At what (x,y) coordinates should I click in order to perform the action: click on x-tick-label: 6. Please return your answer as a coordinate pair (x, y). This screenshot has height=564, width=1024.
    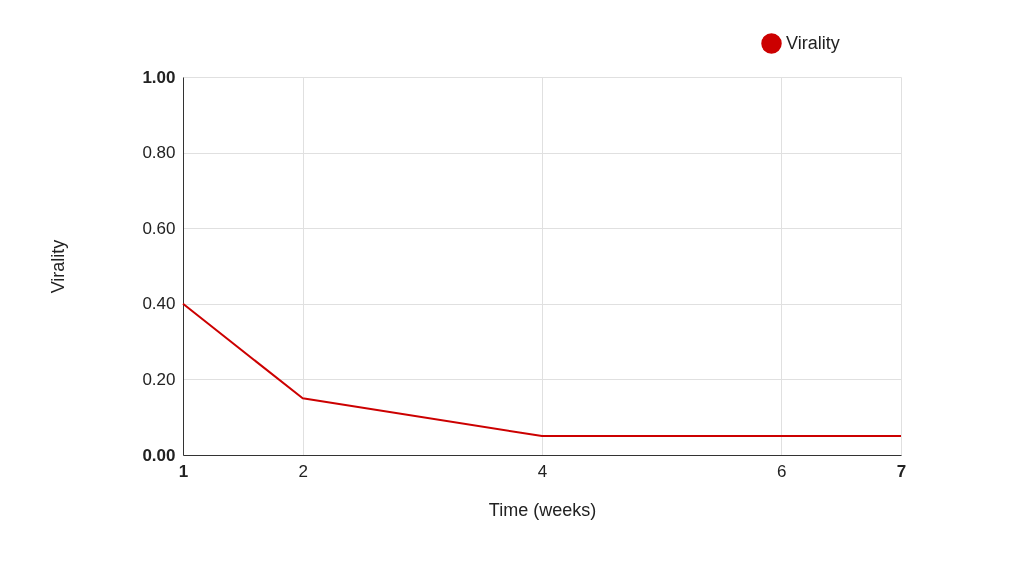
    Looking at the image, I should click on (782, 471).